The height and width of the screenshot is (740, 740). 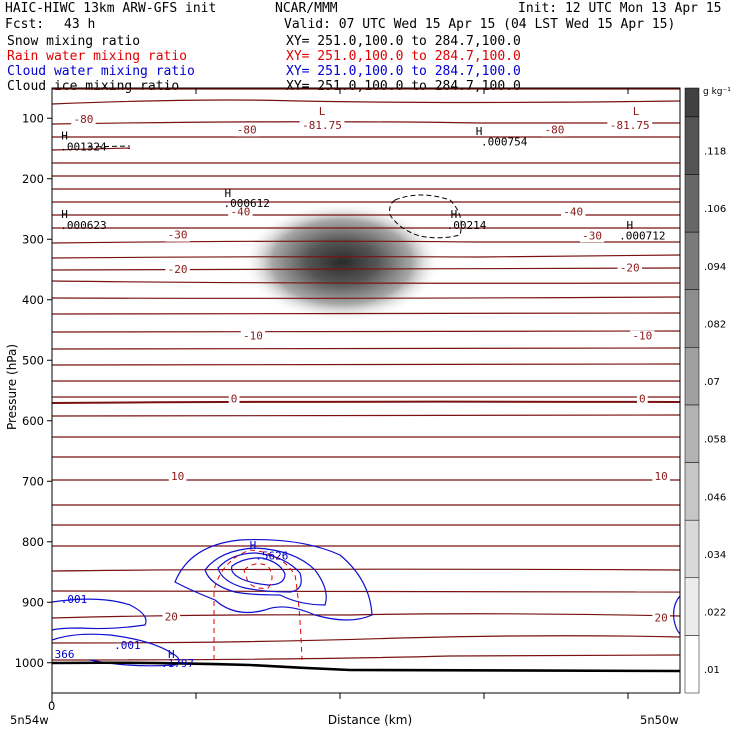 What do you see at coordinates (366, 603) in the screenshot?
I see `cloud-water-contours` at bounding box center [366, 603].